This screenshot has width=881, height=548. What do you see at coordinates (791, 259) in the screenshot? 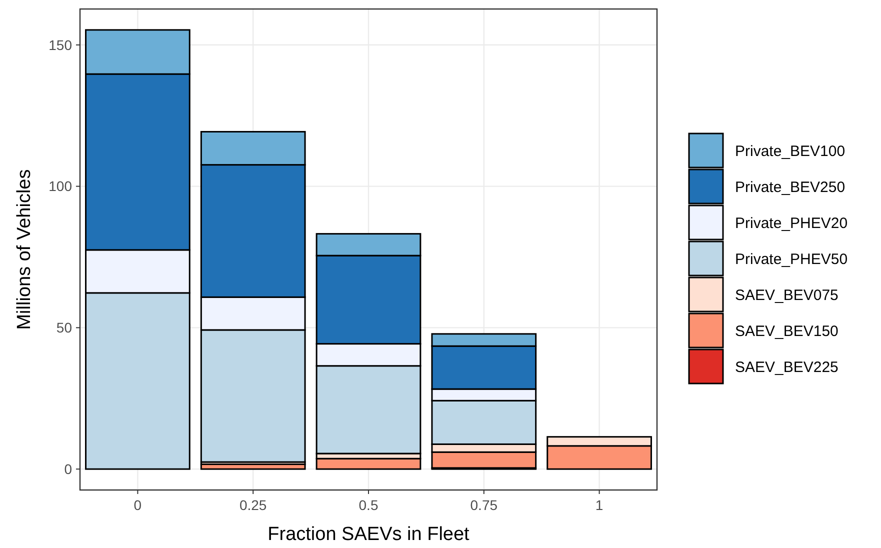
I see `legend-label: Private_PHEV50` at bounding box center [791, 259].